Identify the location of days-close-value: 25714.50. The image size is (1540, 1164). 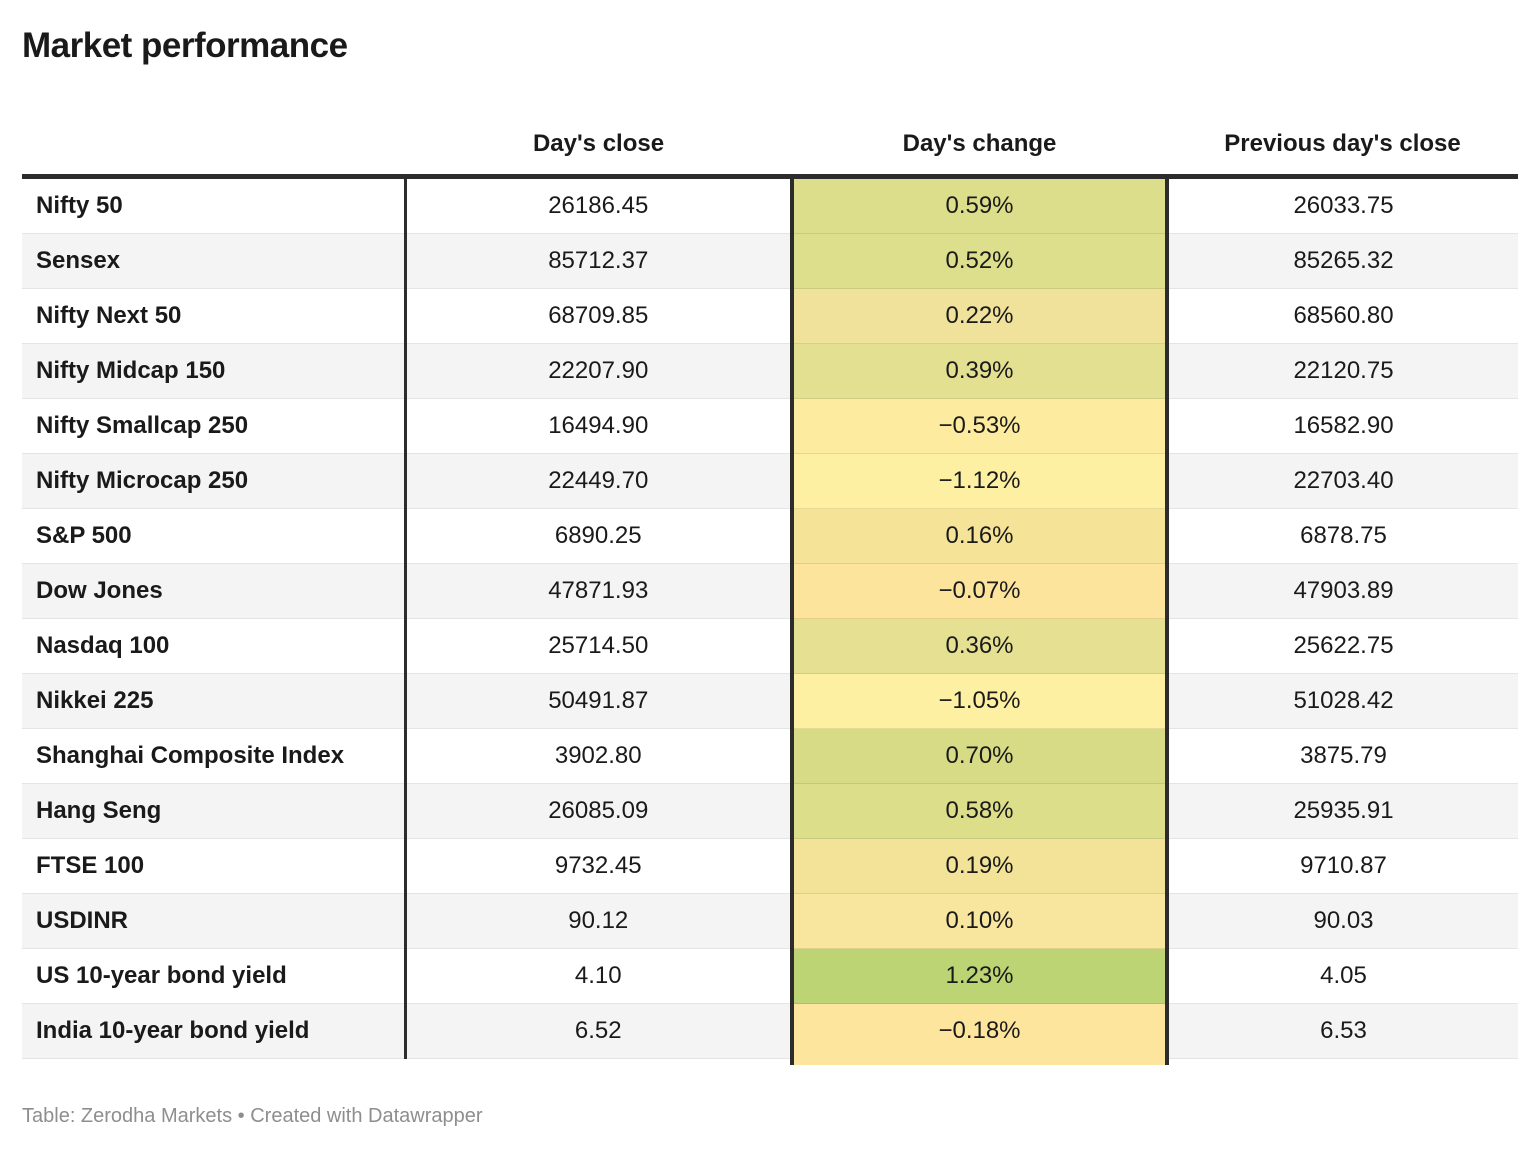
(598, 646).